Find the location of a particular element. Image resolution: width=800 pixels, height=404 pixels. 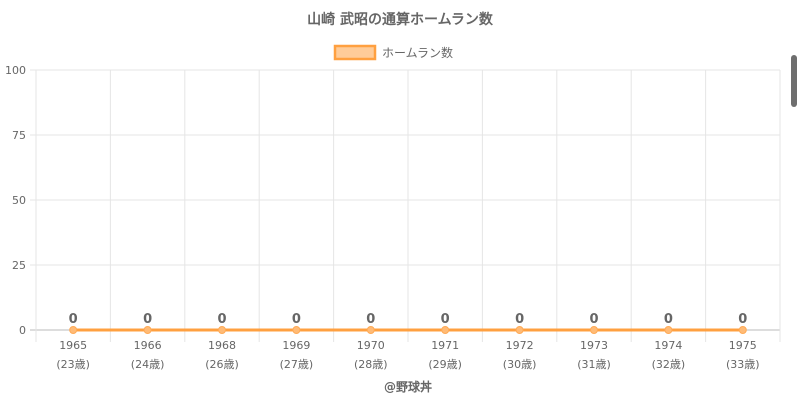

y-tick-label: 75 is located at coordinates (19, 135).